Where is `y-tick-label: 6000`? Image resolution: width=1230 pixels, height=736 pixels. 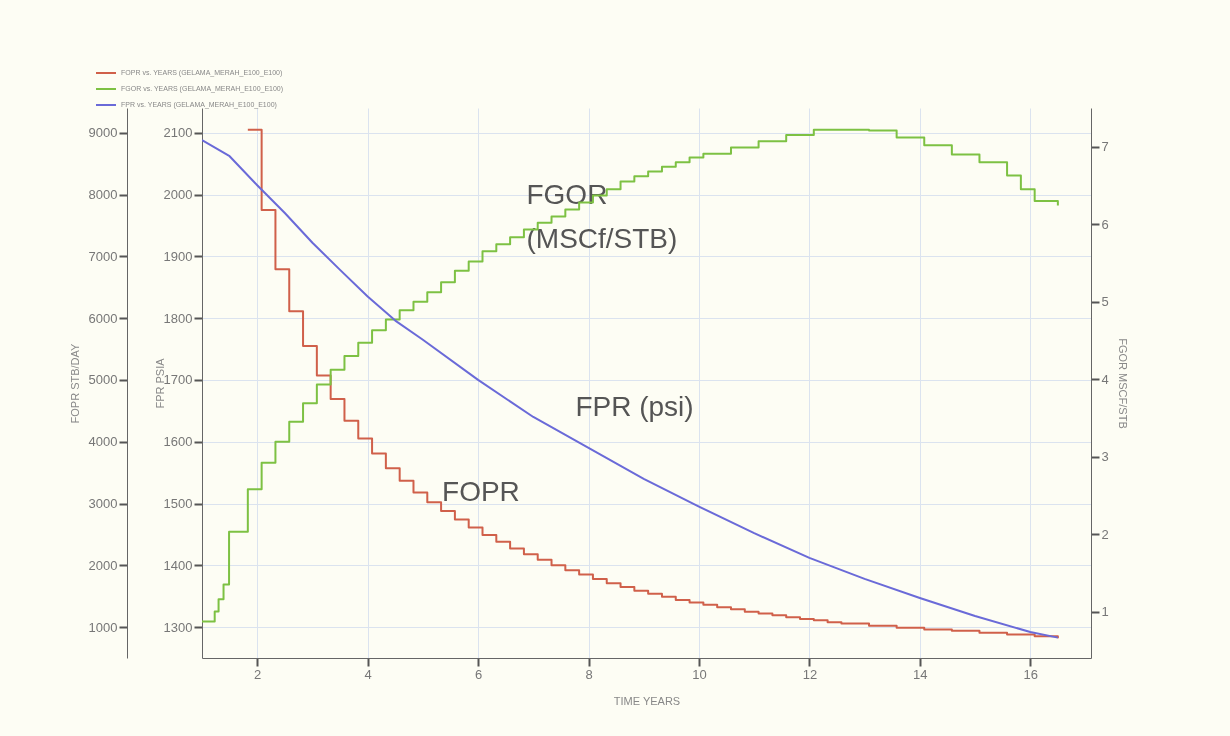 y-tick-label: 6000 is located at coordinates (103, 318).